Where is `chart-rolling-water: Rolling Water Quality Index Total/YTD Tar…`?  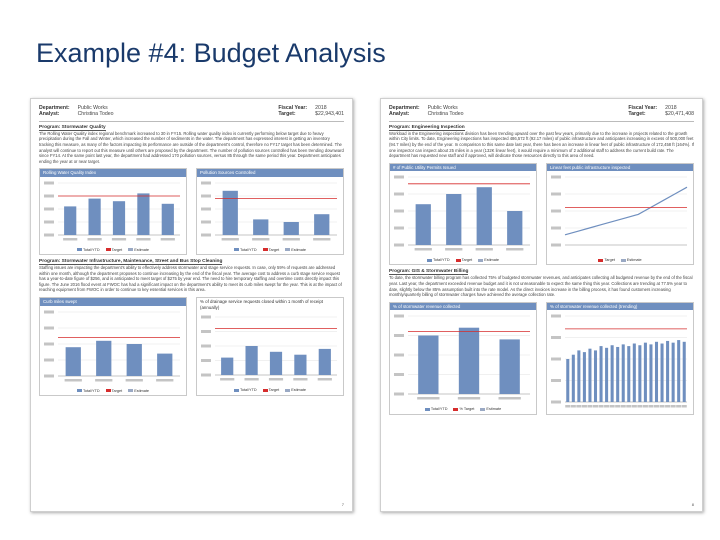
chart-rolling-water: Rolling Water Quality Index Total/YTD Tar… is located at coordinates (113, 211).